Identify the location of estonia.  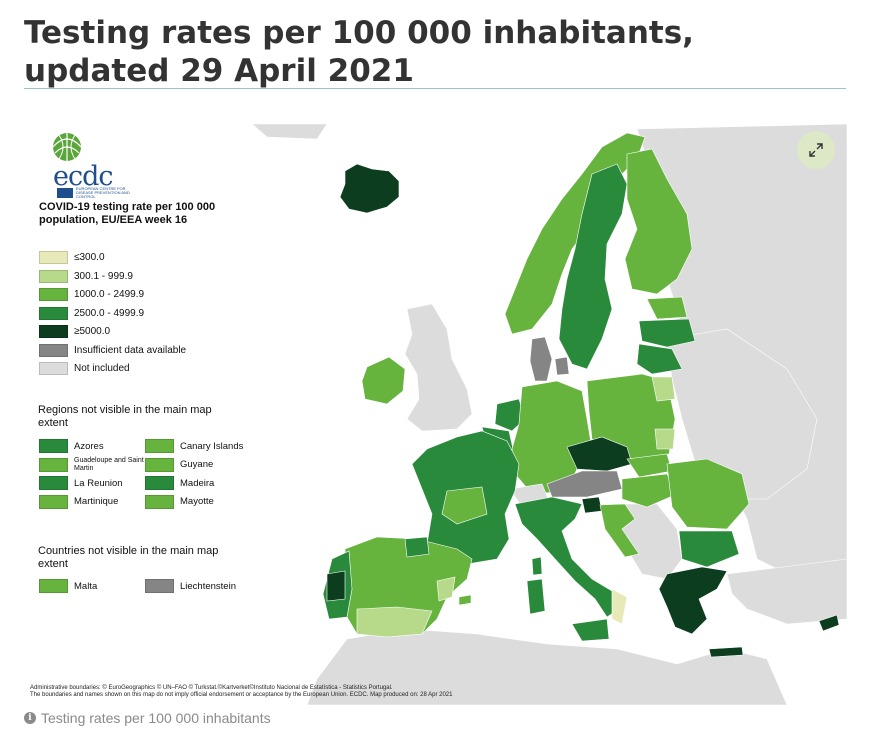
(667, 308).